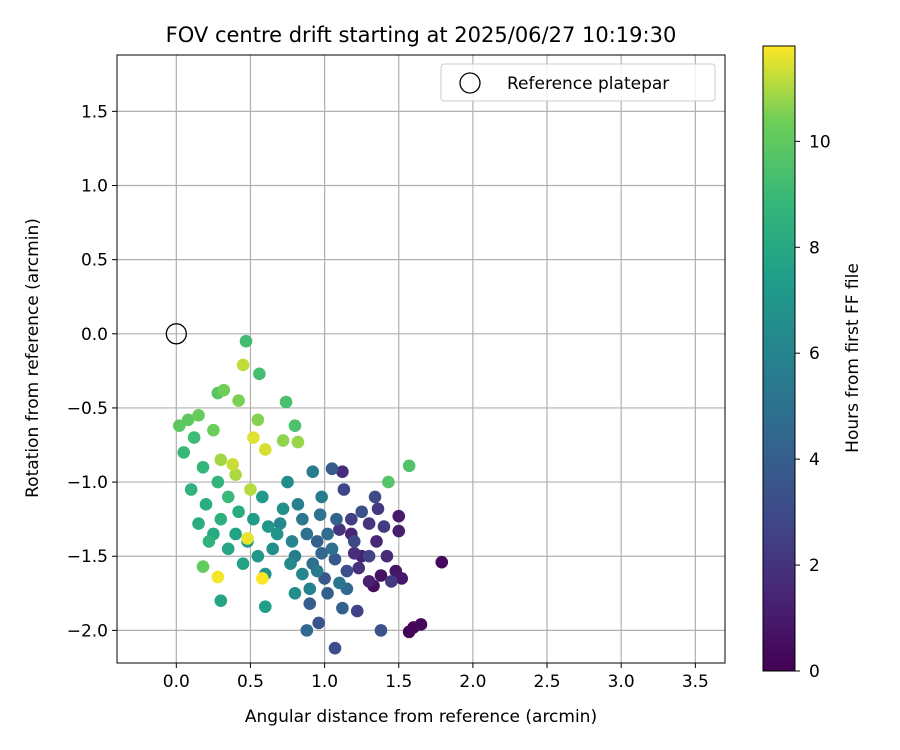 The image size is (900, 750). Describe the element at coordinates (695, 682) in the screenshot. I see `x-tick-label: 3.5` at that location.